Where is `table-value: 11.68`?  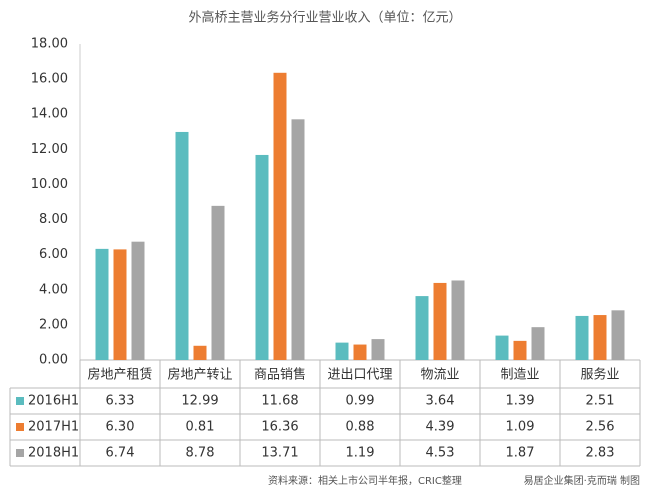
table-value: 11.68 is located at coordinates (279, 401).